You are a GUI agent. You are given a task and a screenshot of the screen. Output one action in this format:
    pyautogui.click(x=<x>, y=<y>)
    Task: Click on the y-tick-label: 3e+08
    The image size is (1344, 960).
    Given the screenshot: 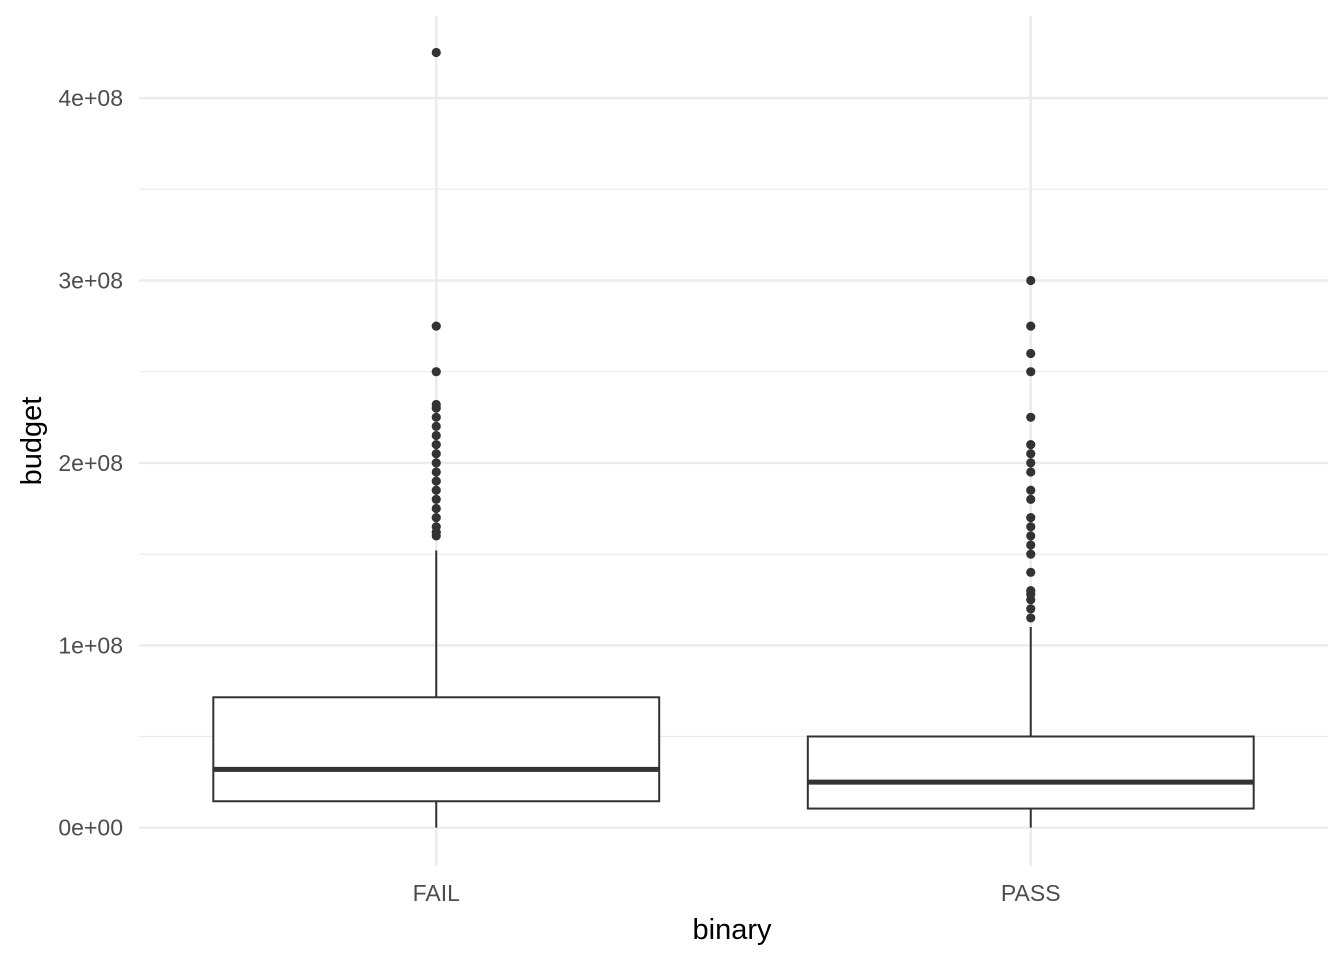 What is the action you would take?
    pyautogui.click(x=90, y=280)
    